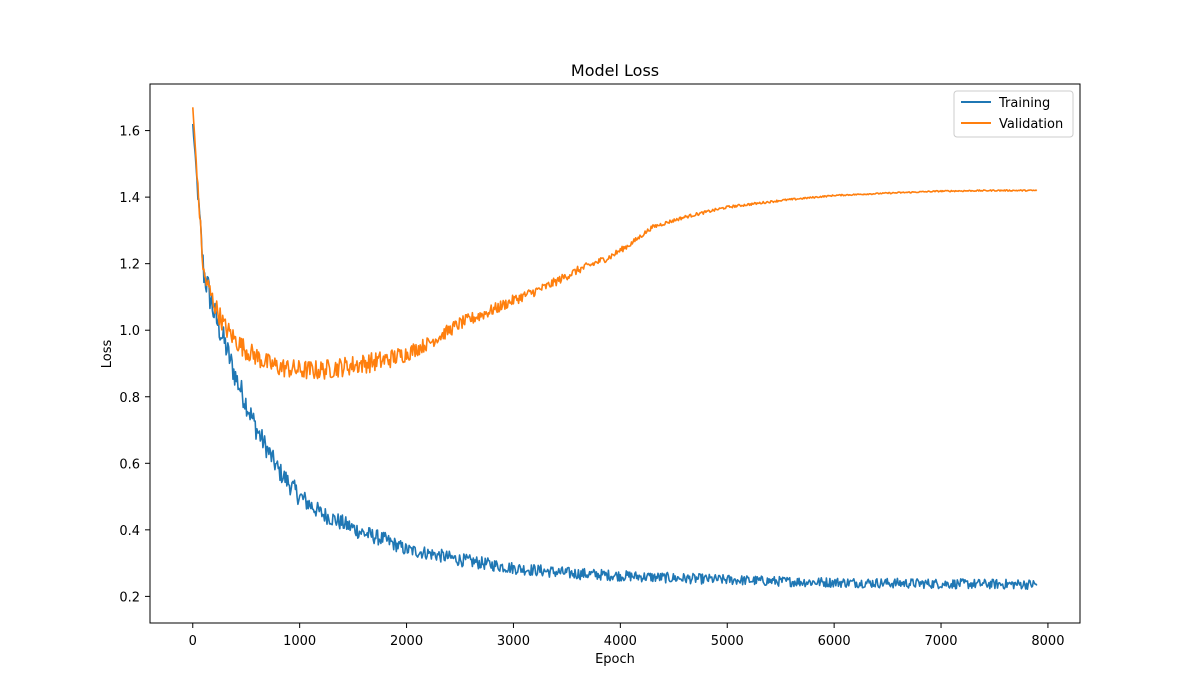 The image size is (1200, 700). Describe the element at coordinates (129, 331) in the screenshot. I see `y-tick-label: 1.0` at that location.